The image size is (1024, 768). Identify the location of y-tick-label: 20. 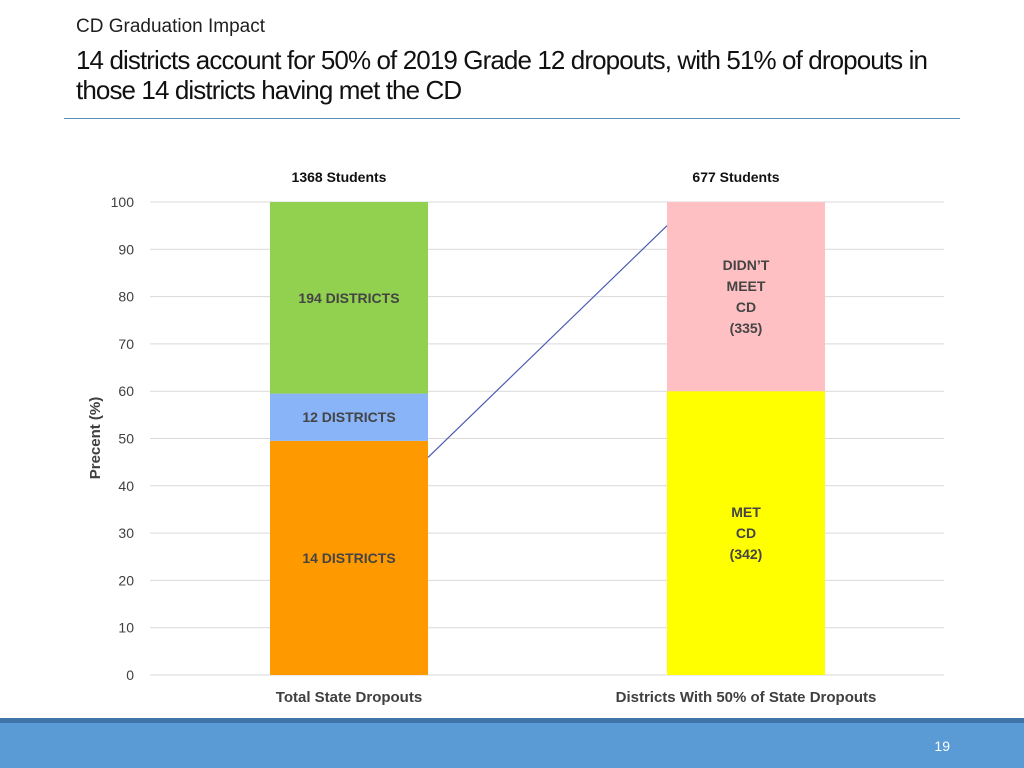
(126, 580).